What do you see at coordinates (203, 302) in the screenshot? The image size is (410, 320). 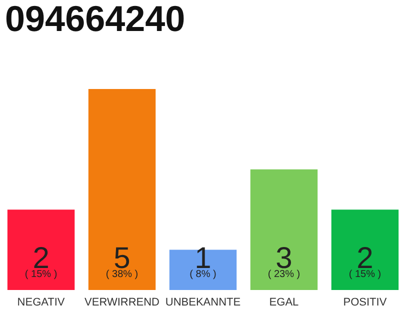 I see `x-tick-label: UNBEKANNTE` at bounding box center [203, 302].